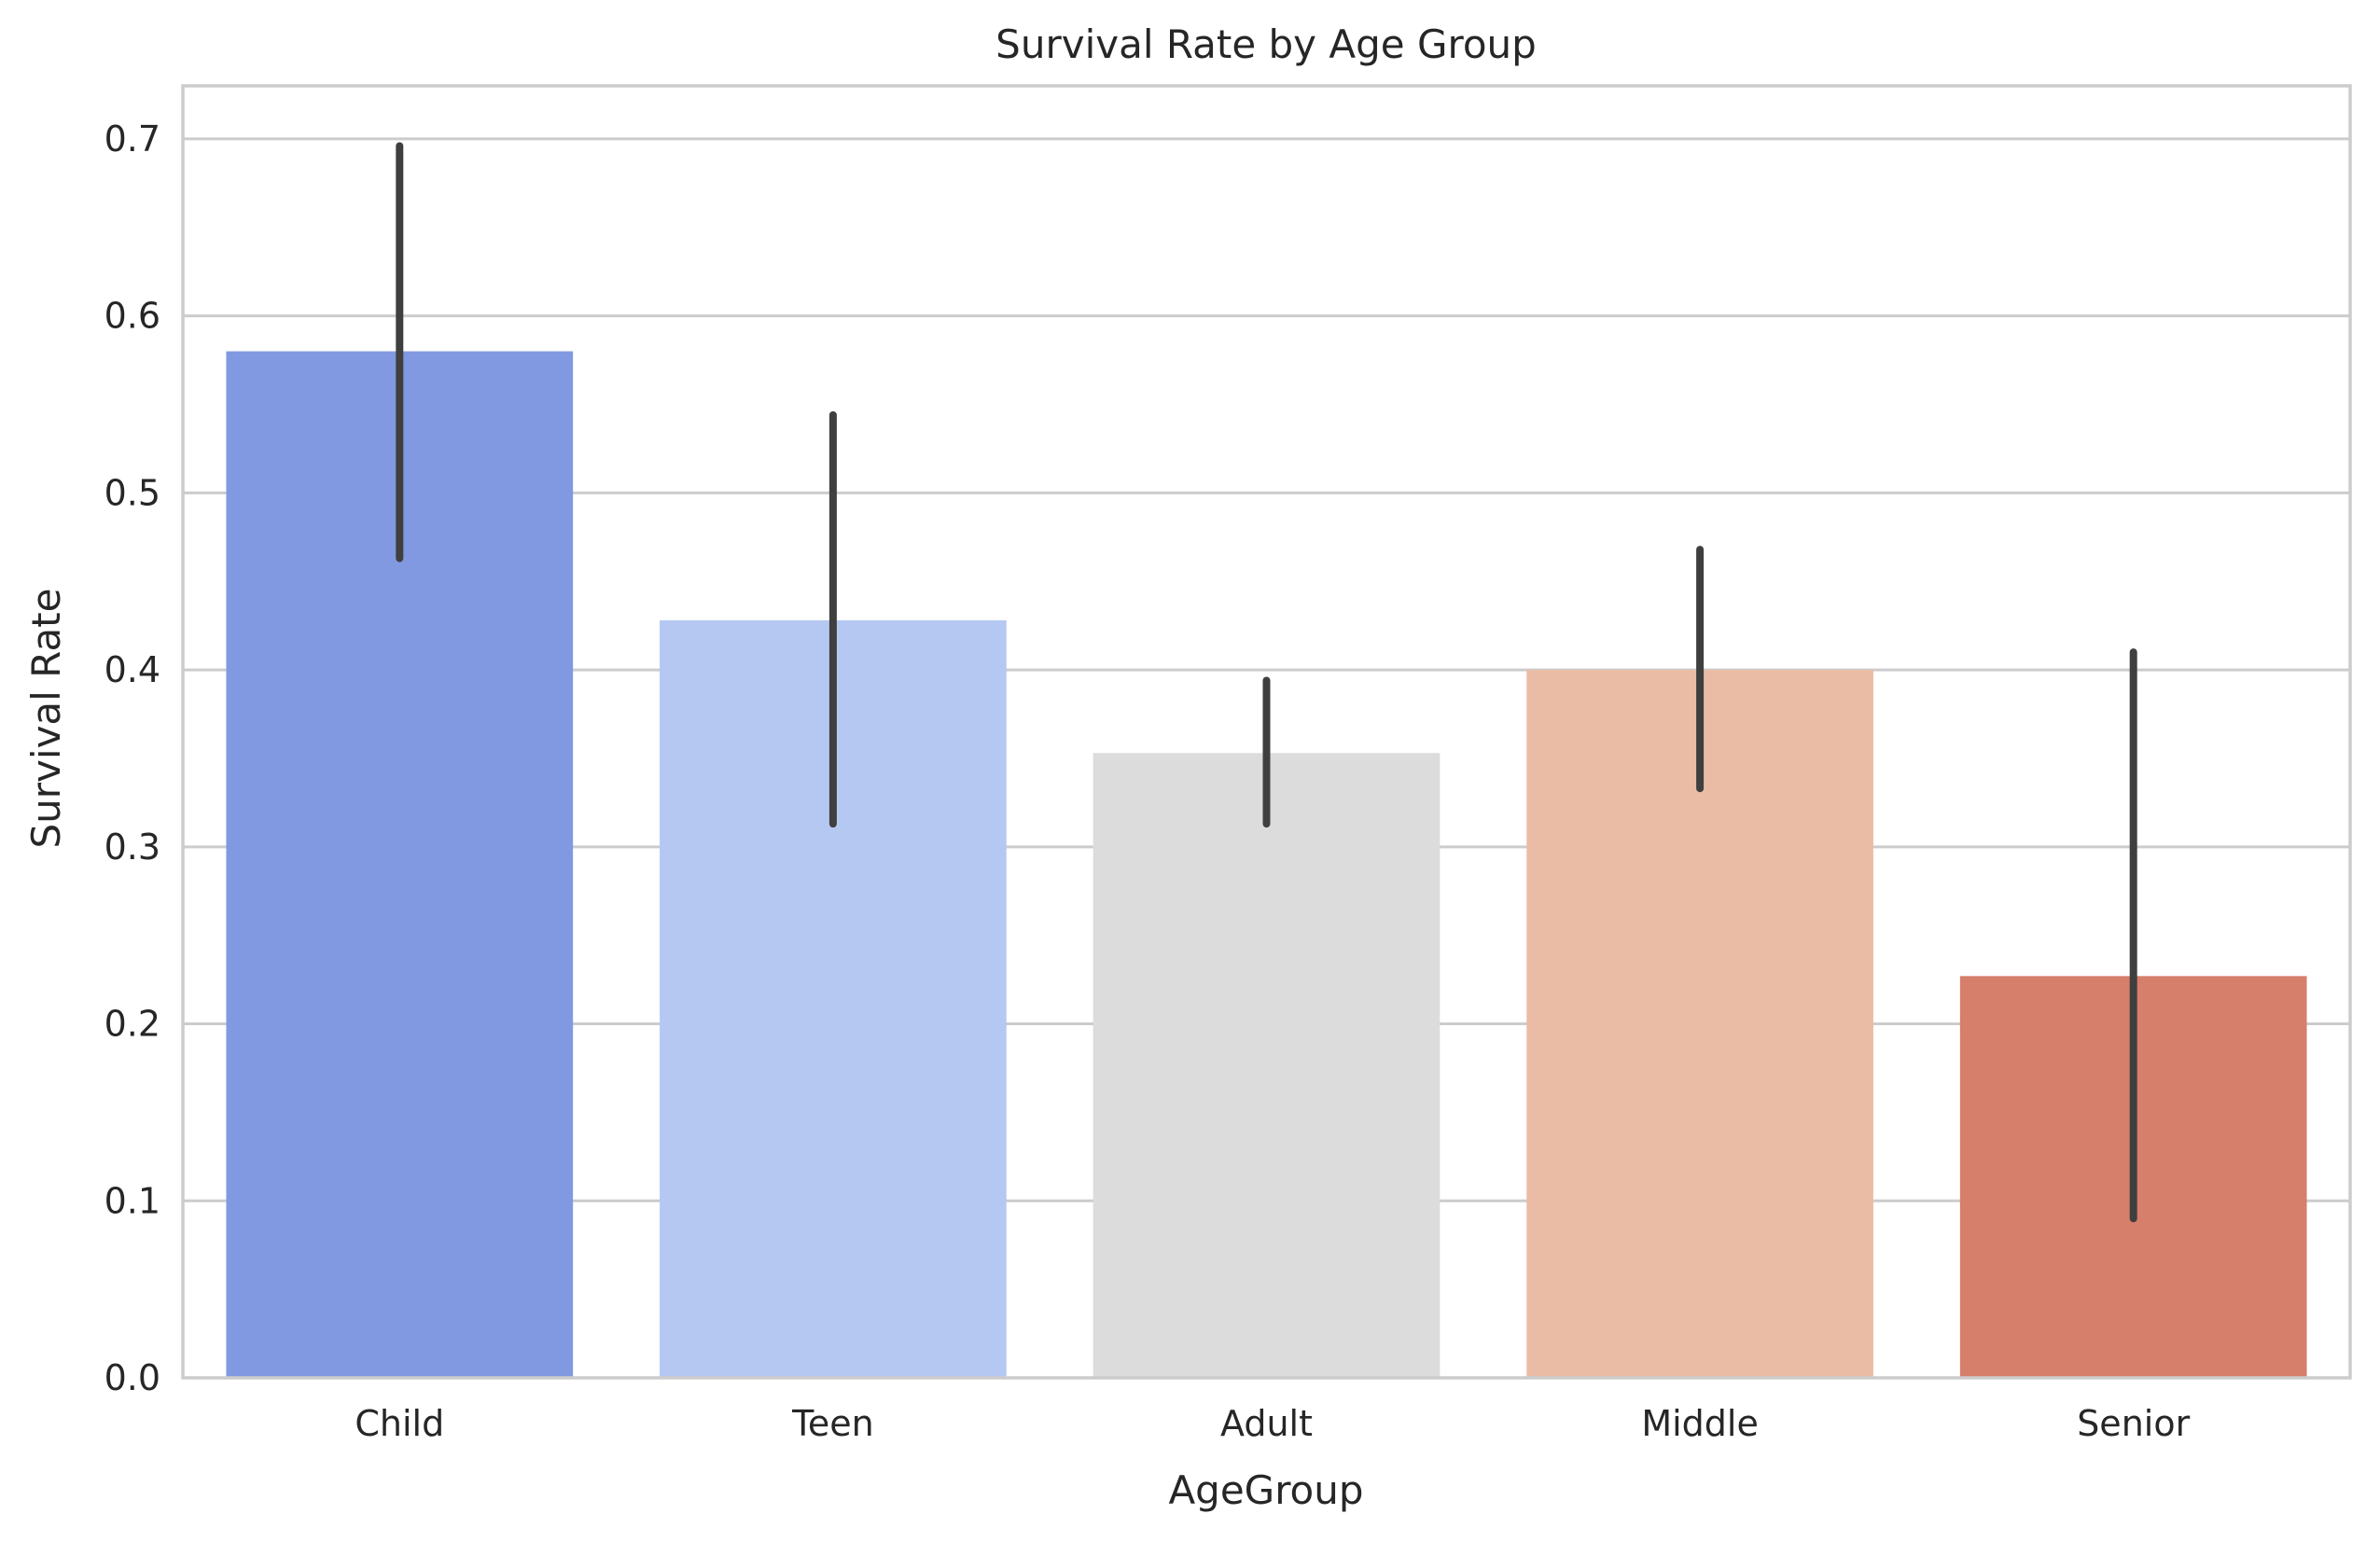 Image resolution: width=2380 pixels, height=1542 pixels. I want to click on x-tick-label: Teen, so click(832, 1423).